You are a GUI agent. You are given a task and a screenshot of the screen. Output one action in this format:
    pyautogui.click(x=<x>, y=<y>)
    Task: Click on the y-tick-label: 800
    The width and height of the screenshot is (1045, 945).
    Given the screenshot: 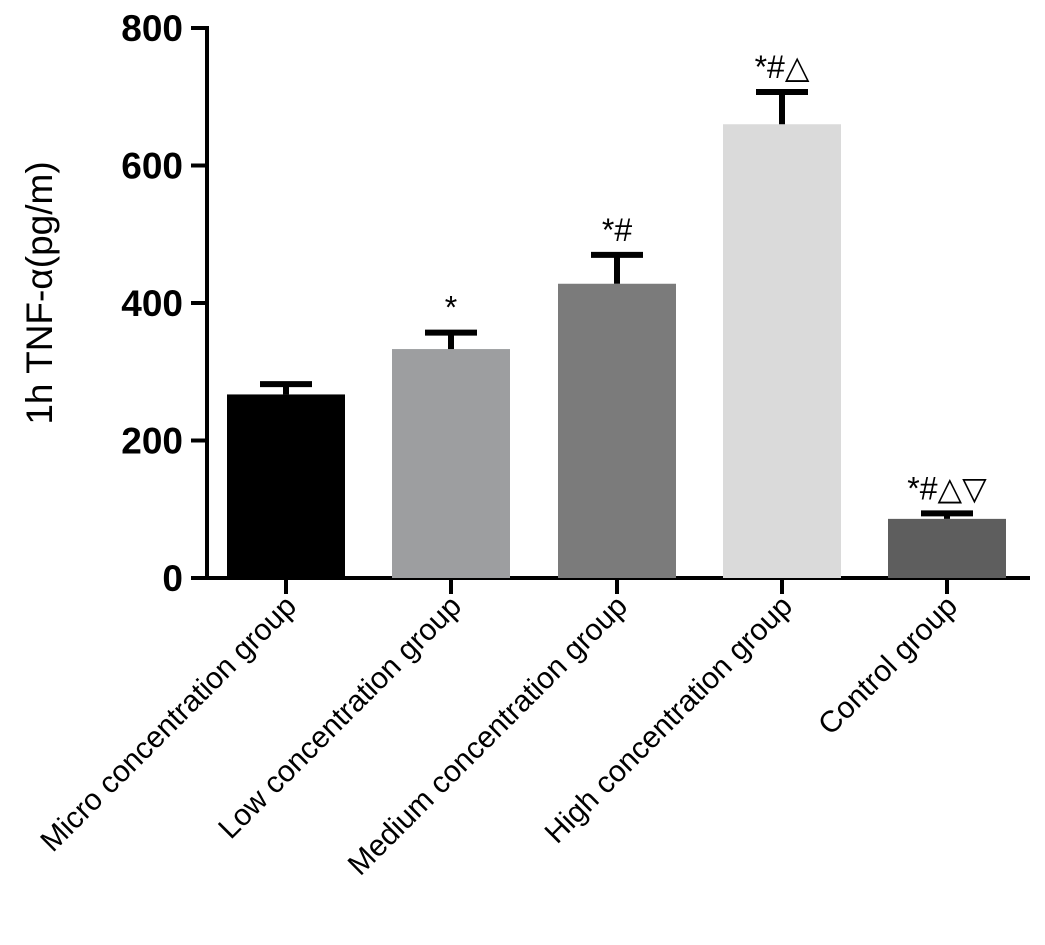 What is the action you would take?
    pyautogui.click(x=152, y=28)
    